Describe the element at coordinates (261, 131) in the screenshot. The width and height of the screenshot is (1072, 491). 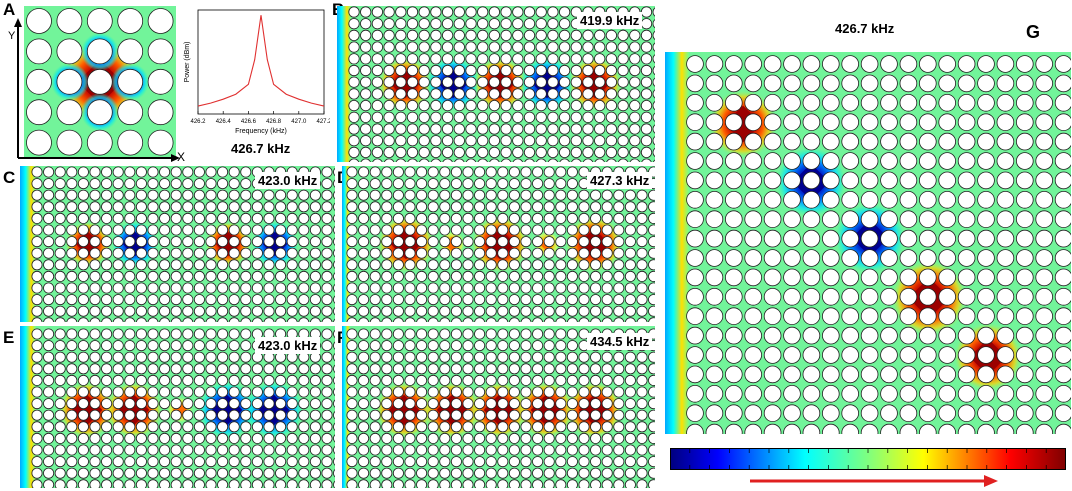
I see `x-axis-title: Frequency (kHz)` at that location.